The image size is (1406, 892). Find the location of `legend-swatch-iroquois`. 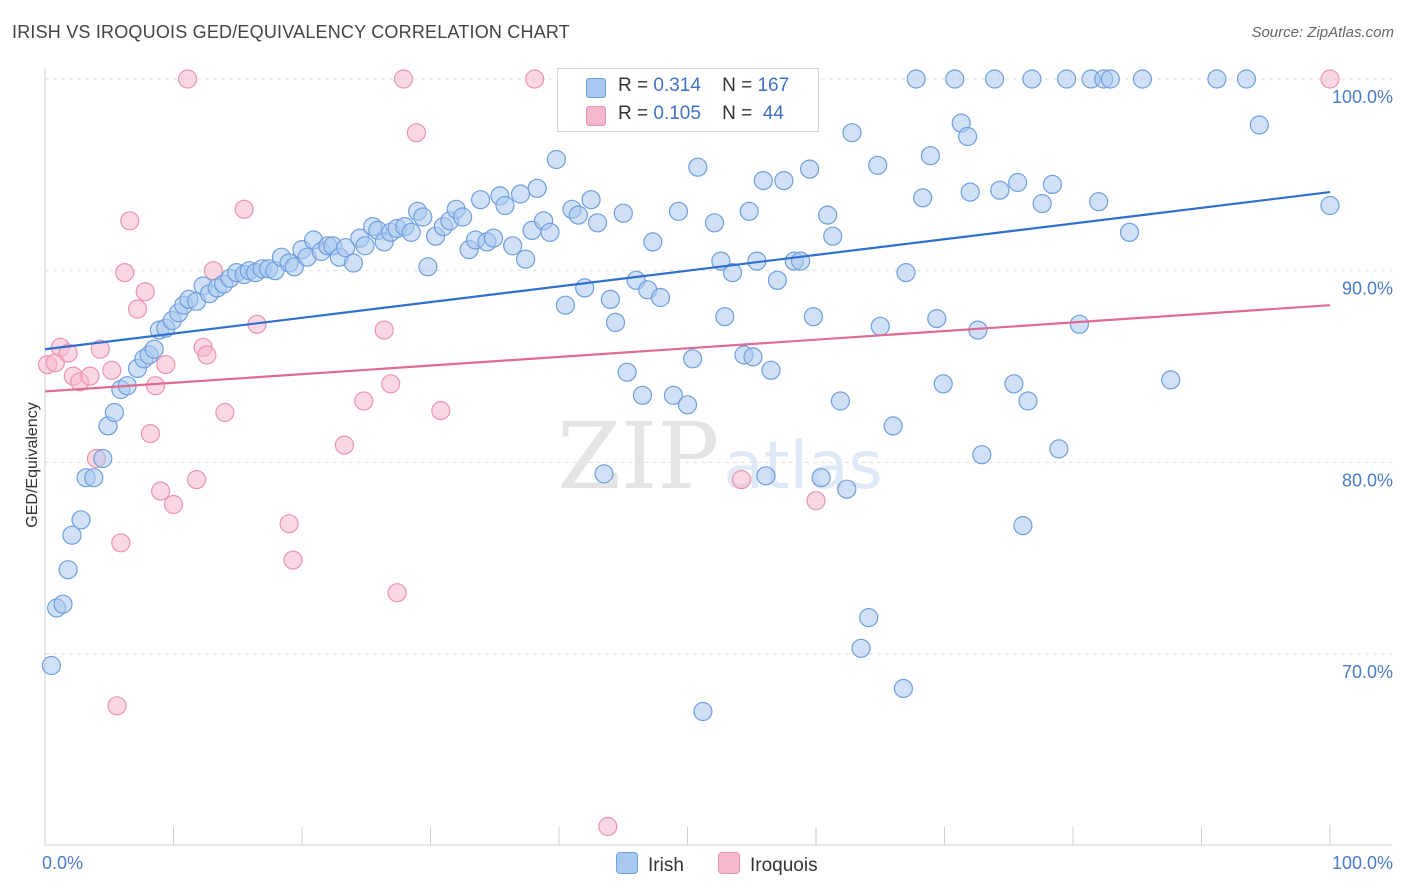

legend-swatch-iroquois is located at coordinates (596, 116).